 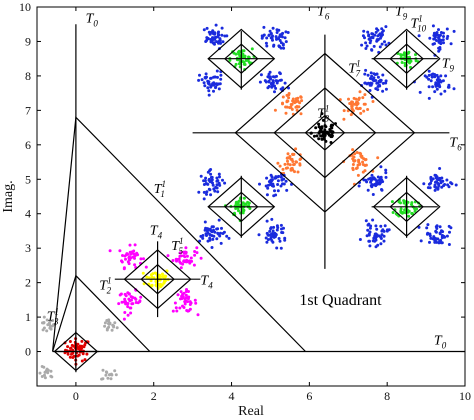 I want to click on region-label: T9, so click(x=448, y=64).